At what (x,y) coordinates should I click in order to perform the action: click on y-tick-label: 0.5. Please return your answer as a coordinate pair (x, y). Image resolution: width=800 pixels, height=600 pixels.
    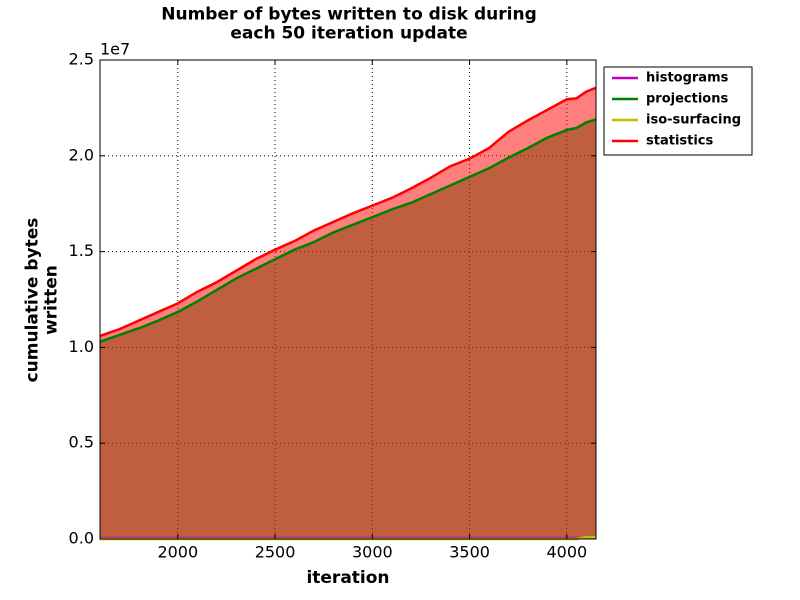
    Looking at the image, I should click on (81, 442).